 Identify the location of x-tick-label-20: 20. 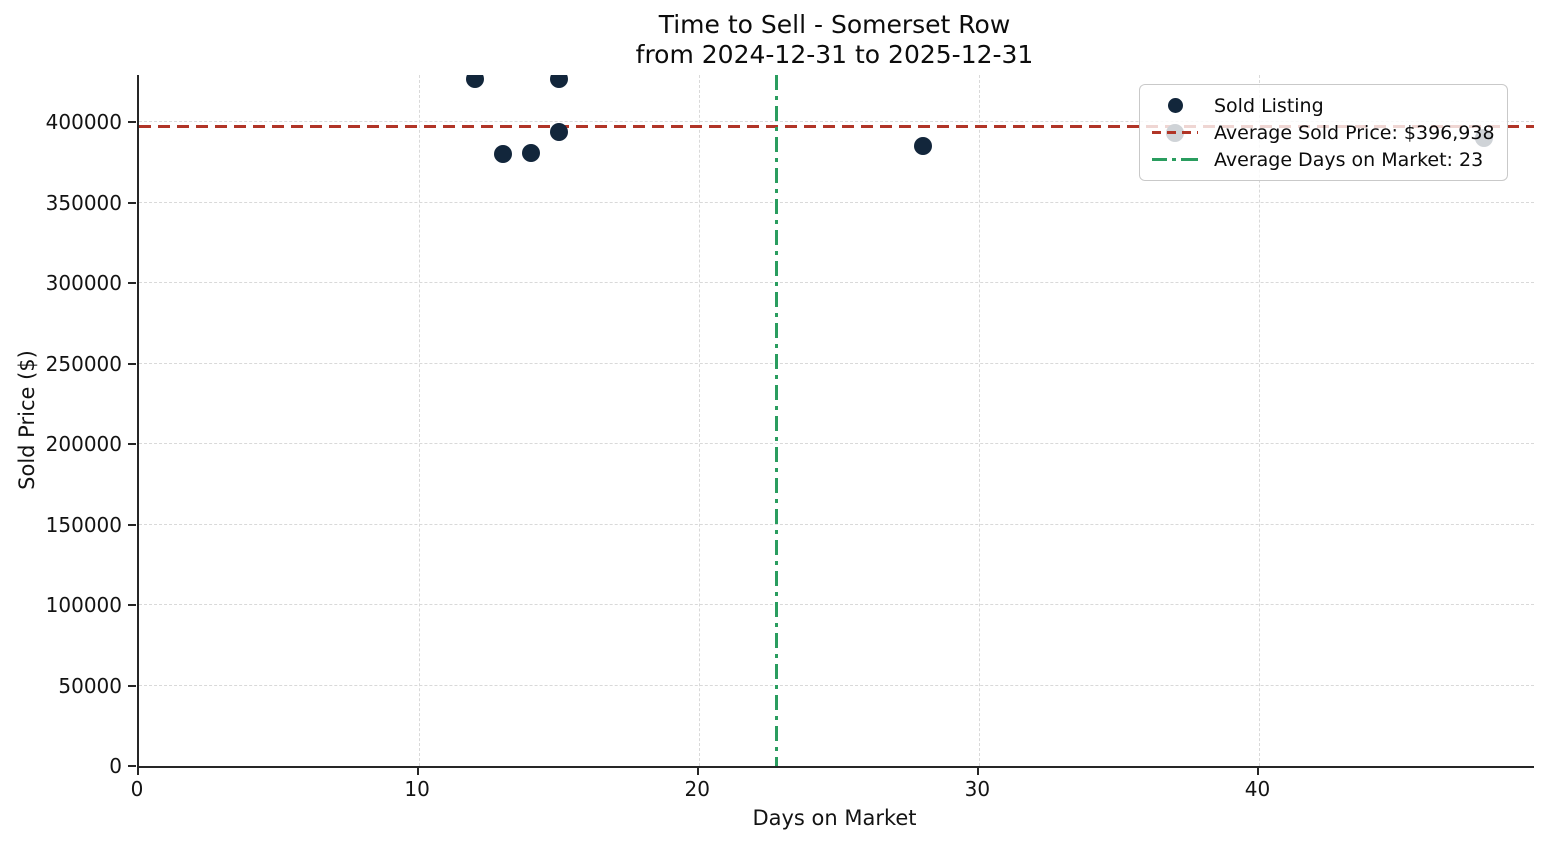
(697, 789).